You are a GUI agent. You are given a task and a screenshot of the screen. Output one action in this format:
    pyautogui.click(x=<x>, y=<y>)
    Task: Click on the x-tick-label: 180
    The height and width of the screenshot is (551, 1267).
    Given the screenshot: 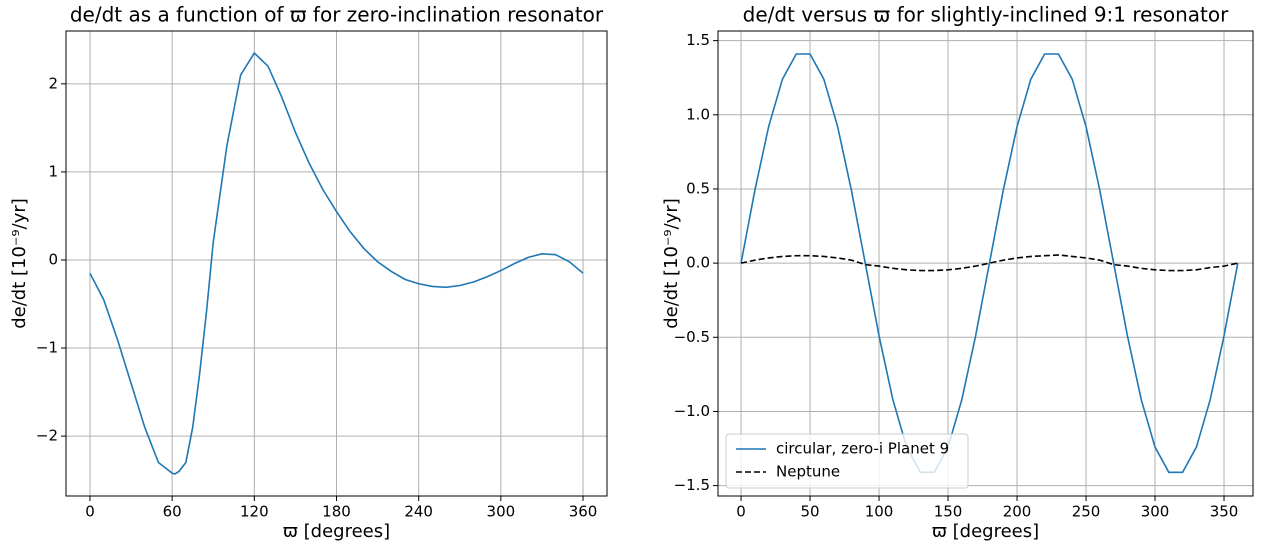 What is the action you would take?
    pyautogui.click(x=336, y=512)
    